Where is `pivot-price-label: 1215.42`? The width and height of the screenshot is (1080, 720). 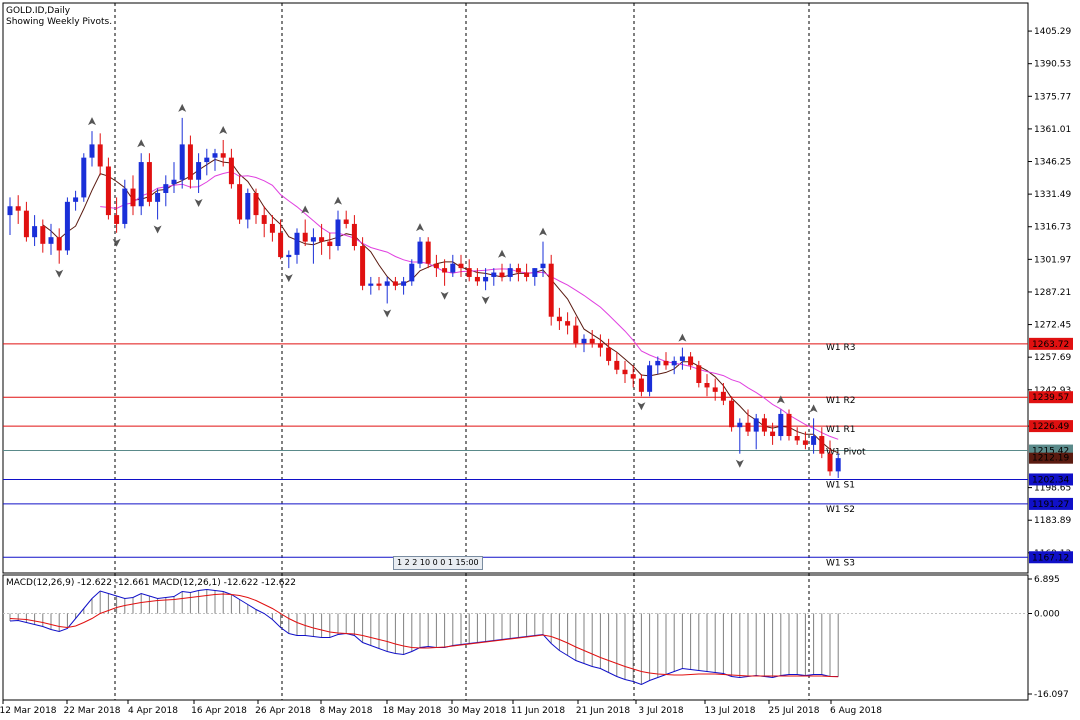
pivot-price-label: 1215.42 is located at coordinates (1050, 452).